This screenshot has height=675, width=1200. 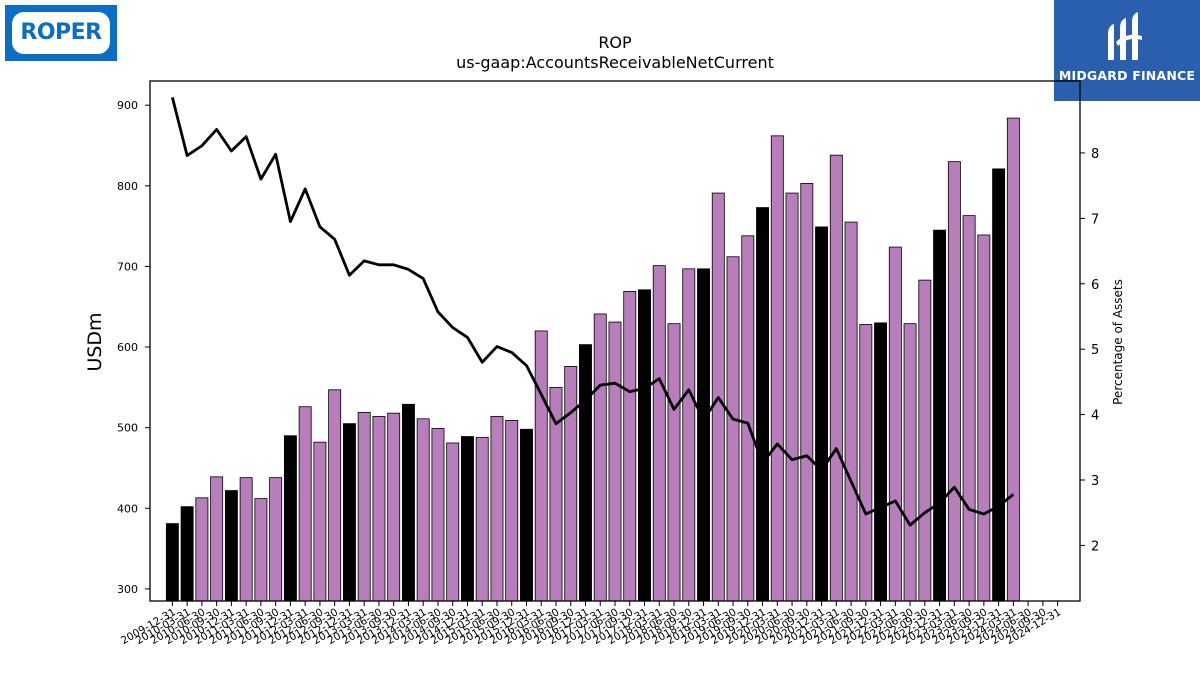 I want to click on y2-tick-label: 3, so click(x=1095, y=481).